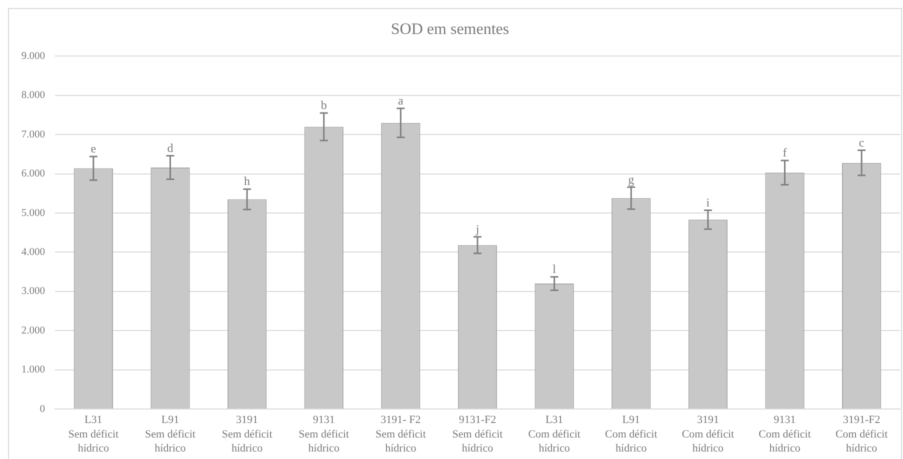 Image resolution: width=903 pixels, height=459 pixels. Describe the element at coordinates (631, 434) in the screenshot. I see `x-tick-label: L91 Com déficit hídrico` at that location.